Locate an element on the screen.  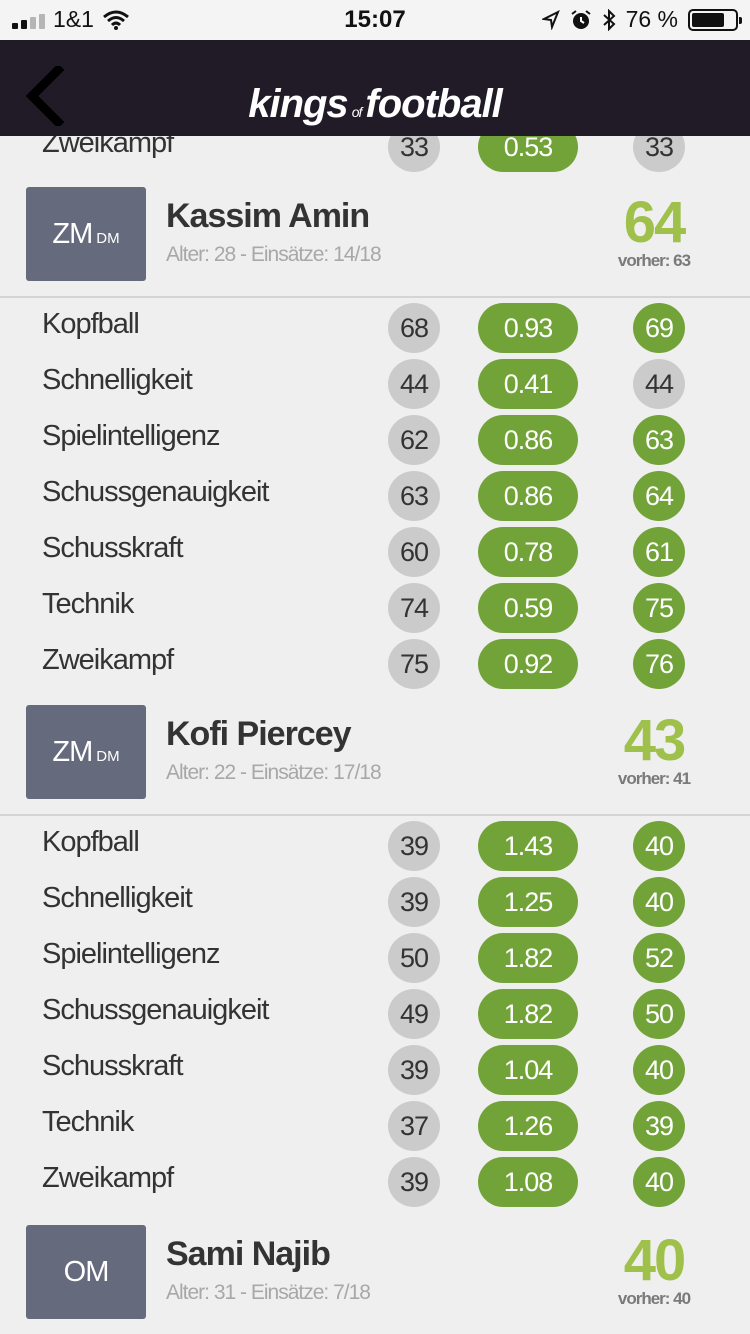
alarm-clock-icon is located at coordinates (580, 19).